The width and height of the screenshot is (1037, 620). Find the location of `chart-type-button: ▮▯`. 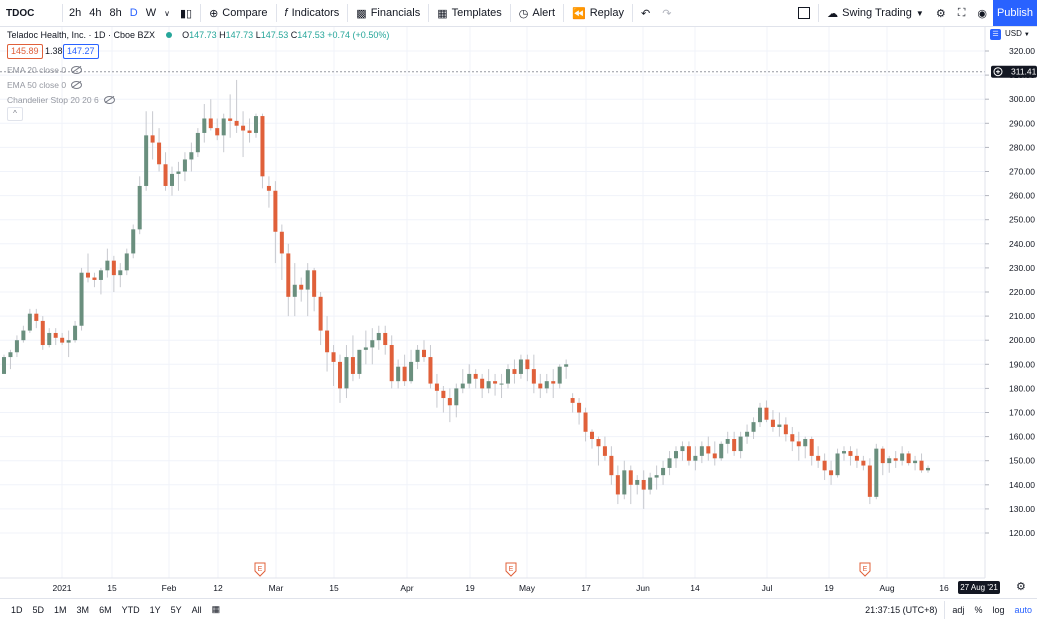

chart-type-button: ▮▯ is located at coordinates (186, 13).